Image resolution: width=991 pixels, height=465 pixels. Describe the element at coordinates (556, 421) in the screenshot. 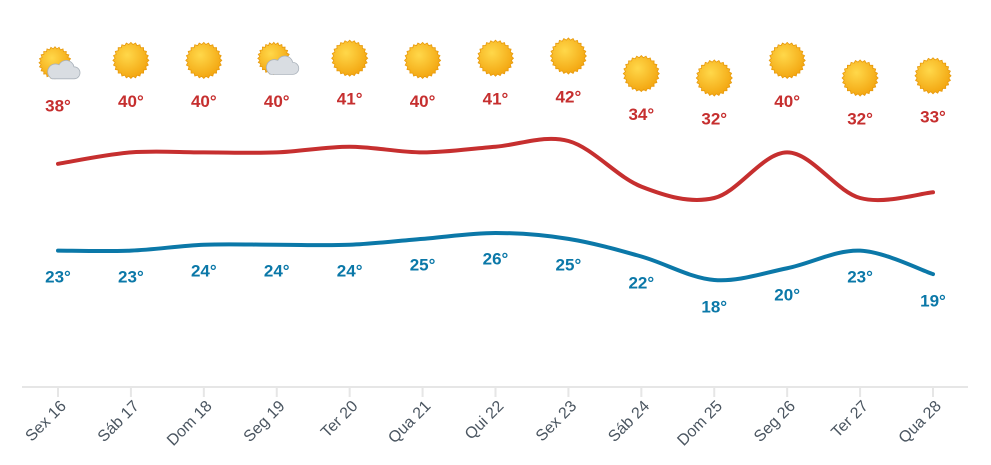

I see `x-tick-label: Sex 23` at that location.